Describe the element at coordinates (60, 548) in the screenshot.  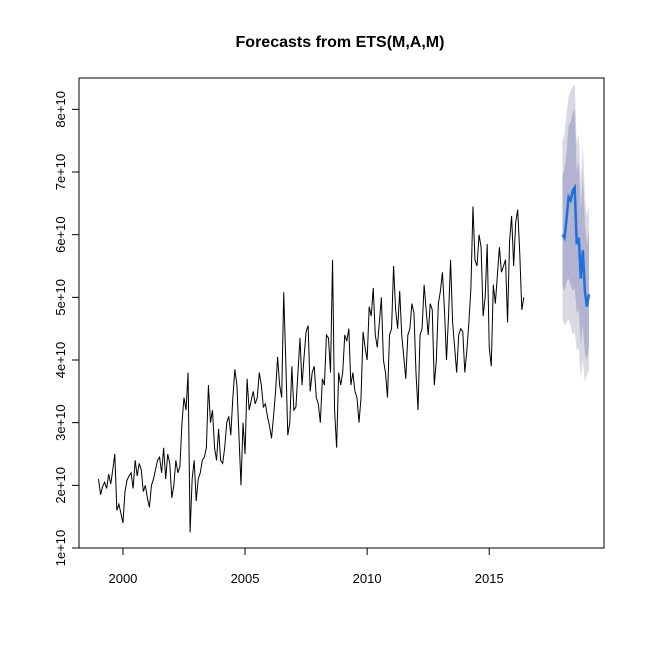
I see `y-tick-label: 1e+10` at that location.